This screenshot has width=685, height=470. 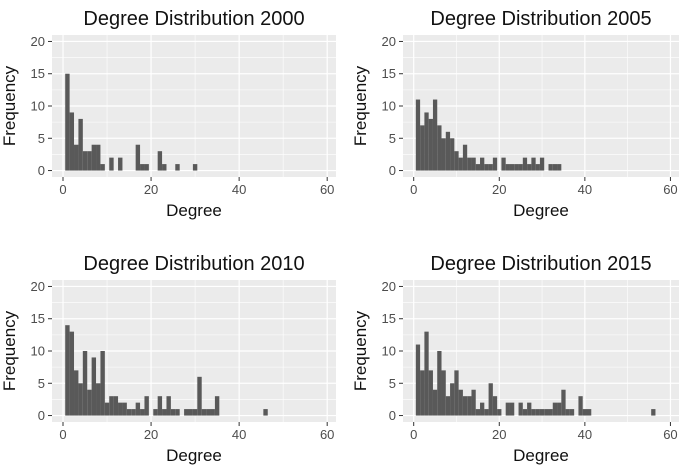 I want to click on x-tick-label: 60, so click(x=670, y=434).